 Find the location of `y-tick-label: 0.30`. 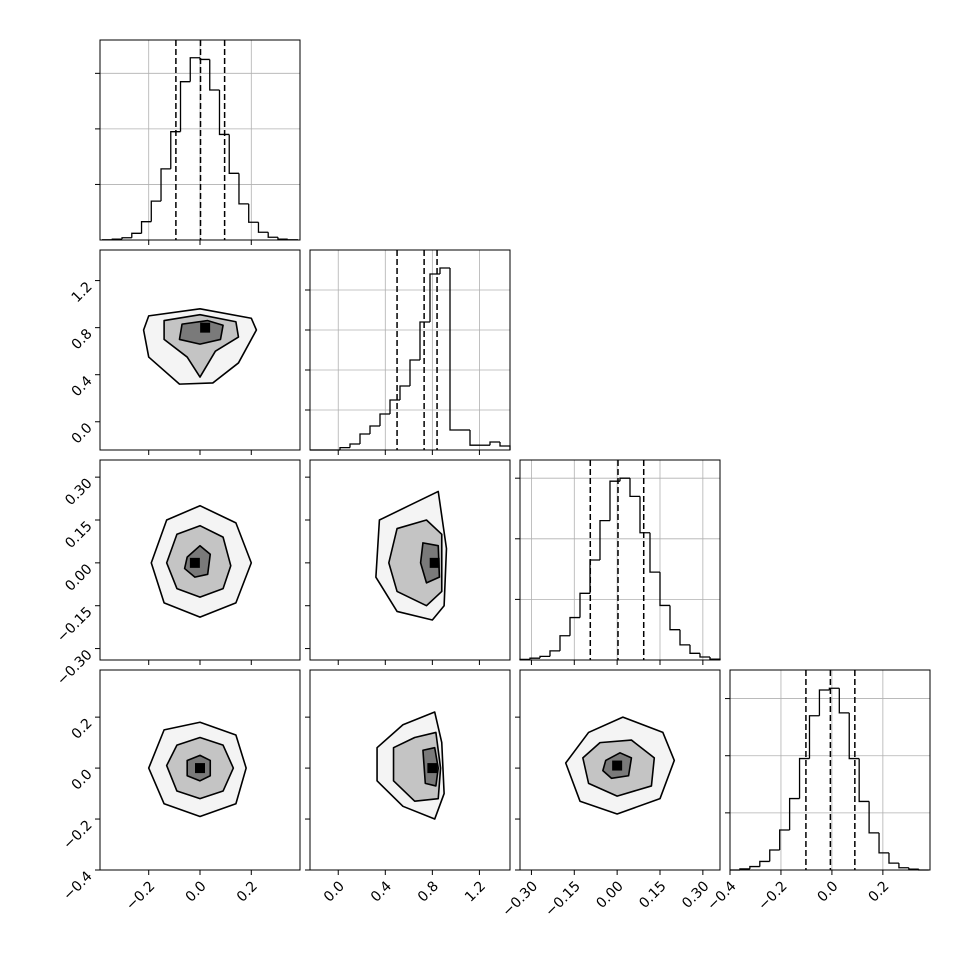

y-tick-label: 0.30 is located at coordinates (78, 491).